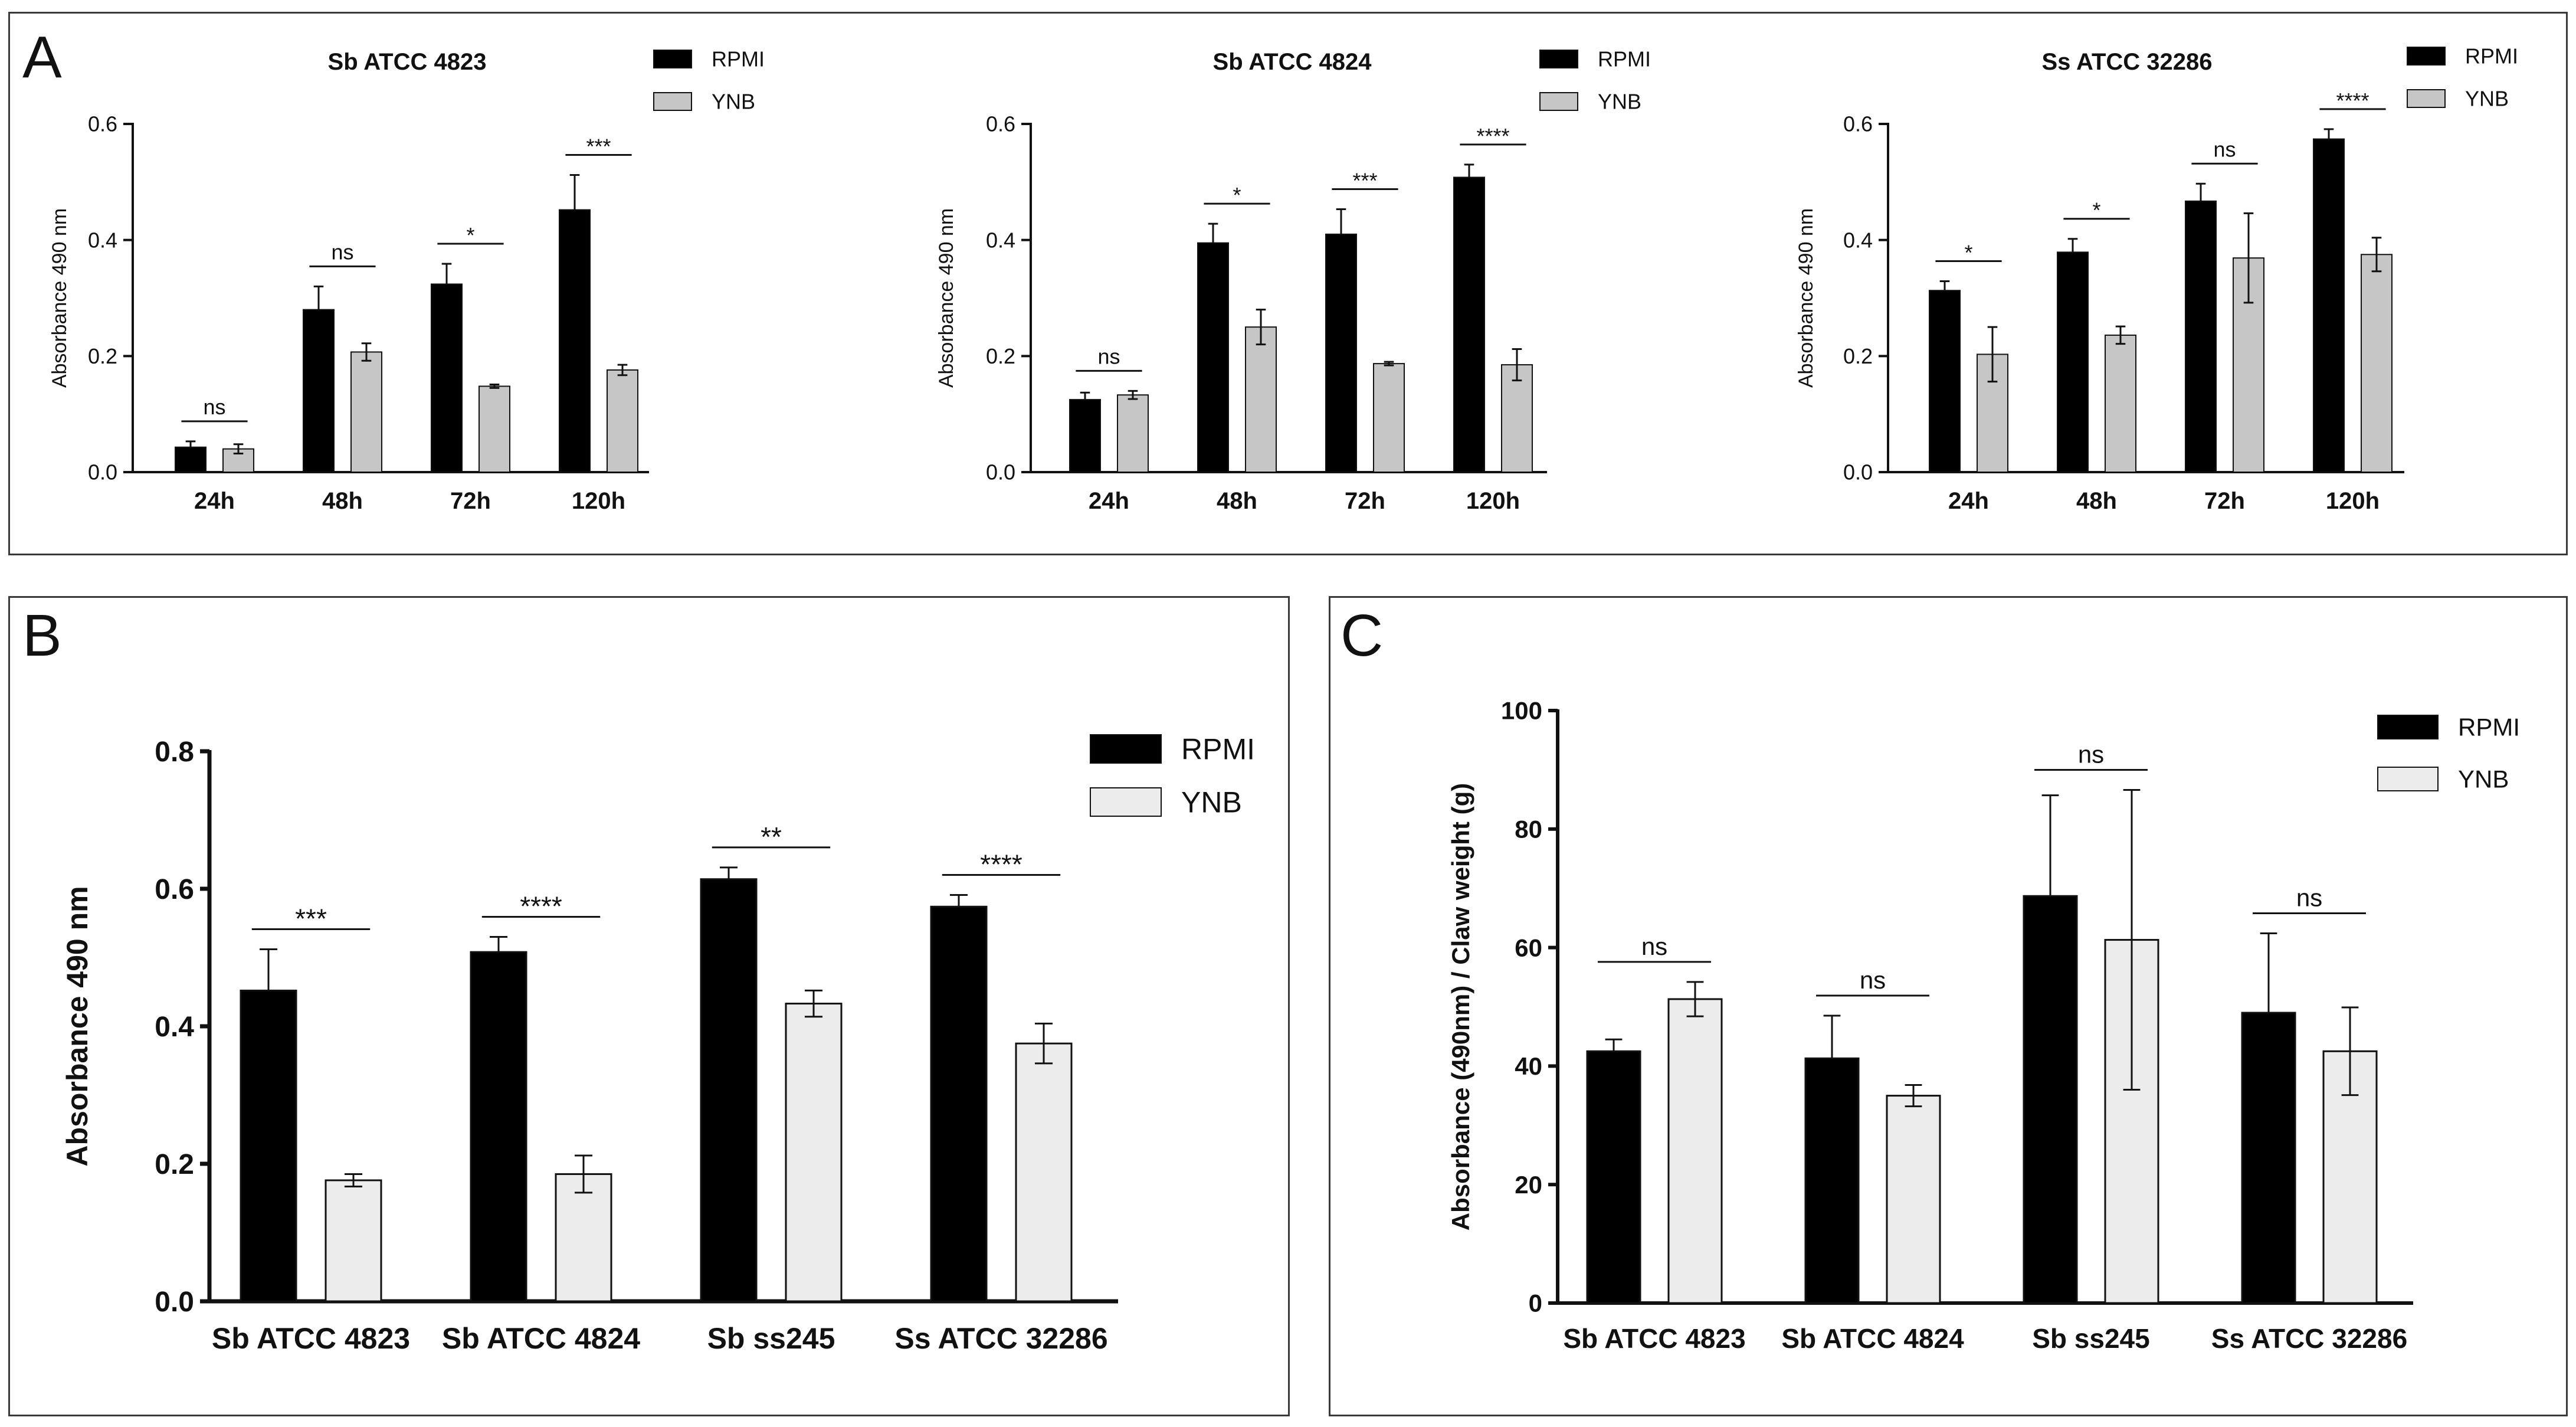  What do you see at coordinates (407, 62) in the screenshot?
I see `chart-title: Sb ATCC 4823` at bounding box center [407, 62].